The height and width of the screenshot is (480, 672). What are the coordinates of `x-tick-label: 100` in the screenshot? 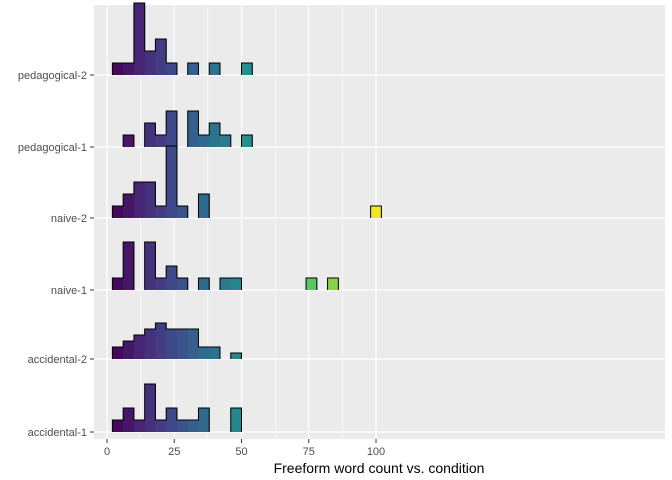 It's located at (376, 452).